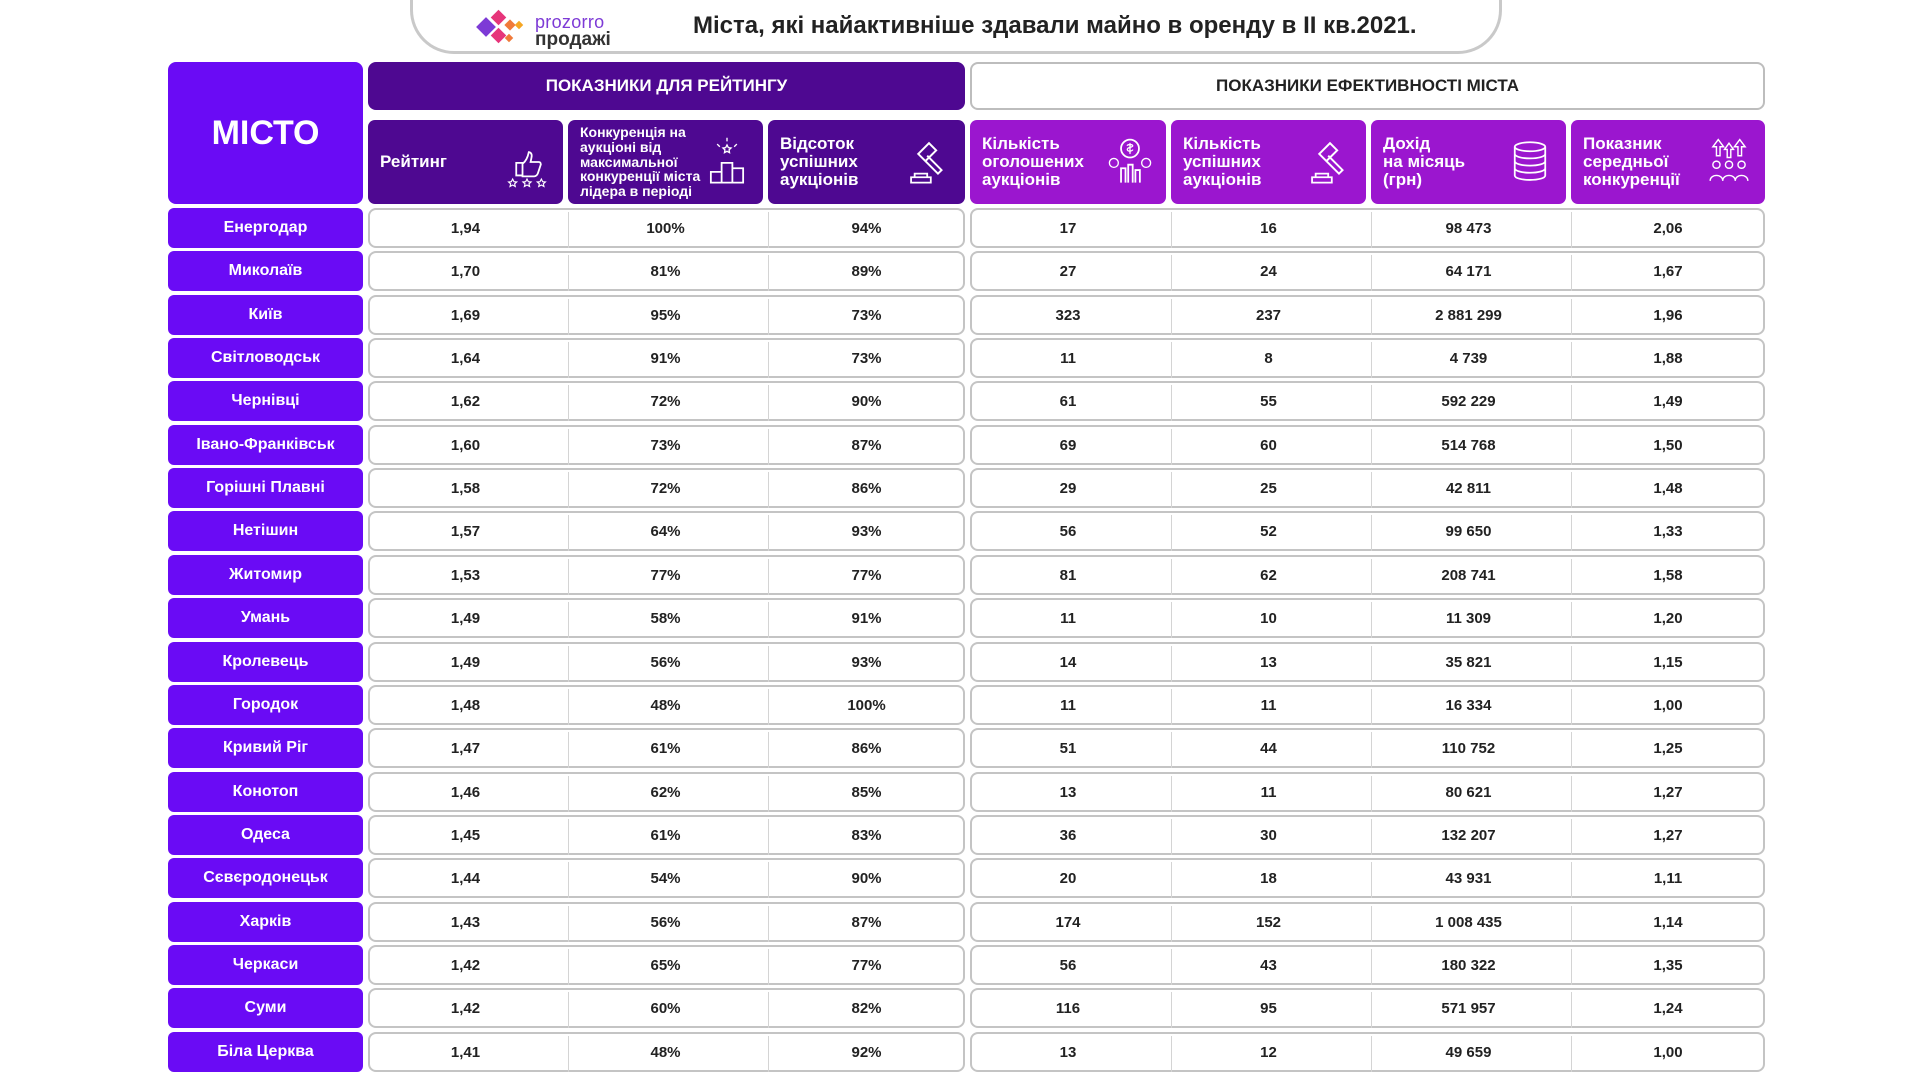  Describe the element at coordinates (1268, 315) in the screenshot. I see `data-cell: 237` at that location.